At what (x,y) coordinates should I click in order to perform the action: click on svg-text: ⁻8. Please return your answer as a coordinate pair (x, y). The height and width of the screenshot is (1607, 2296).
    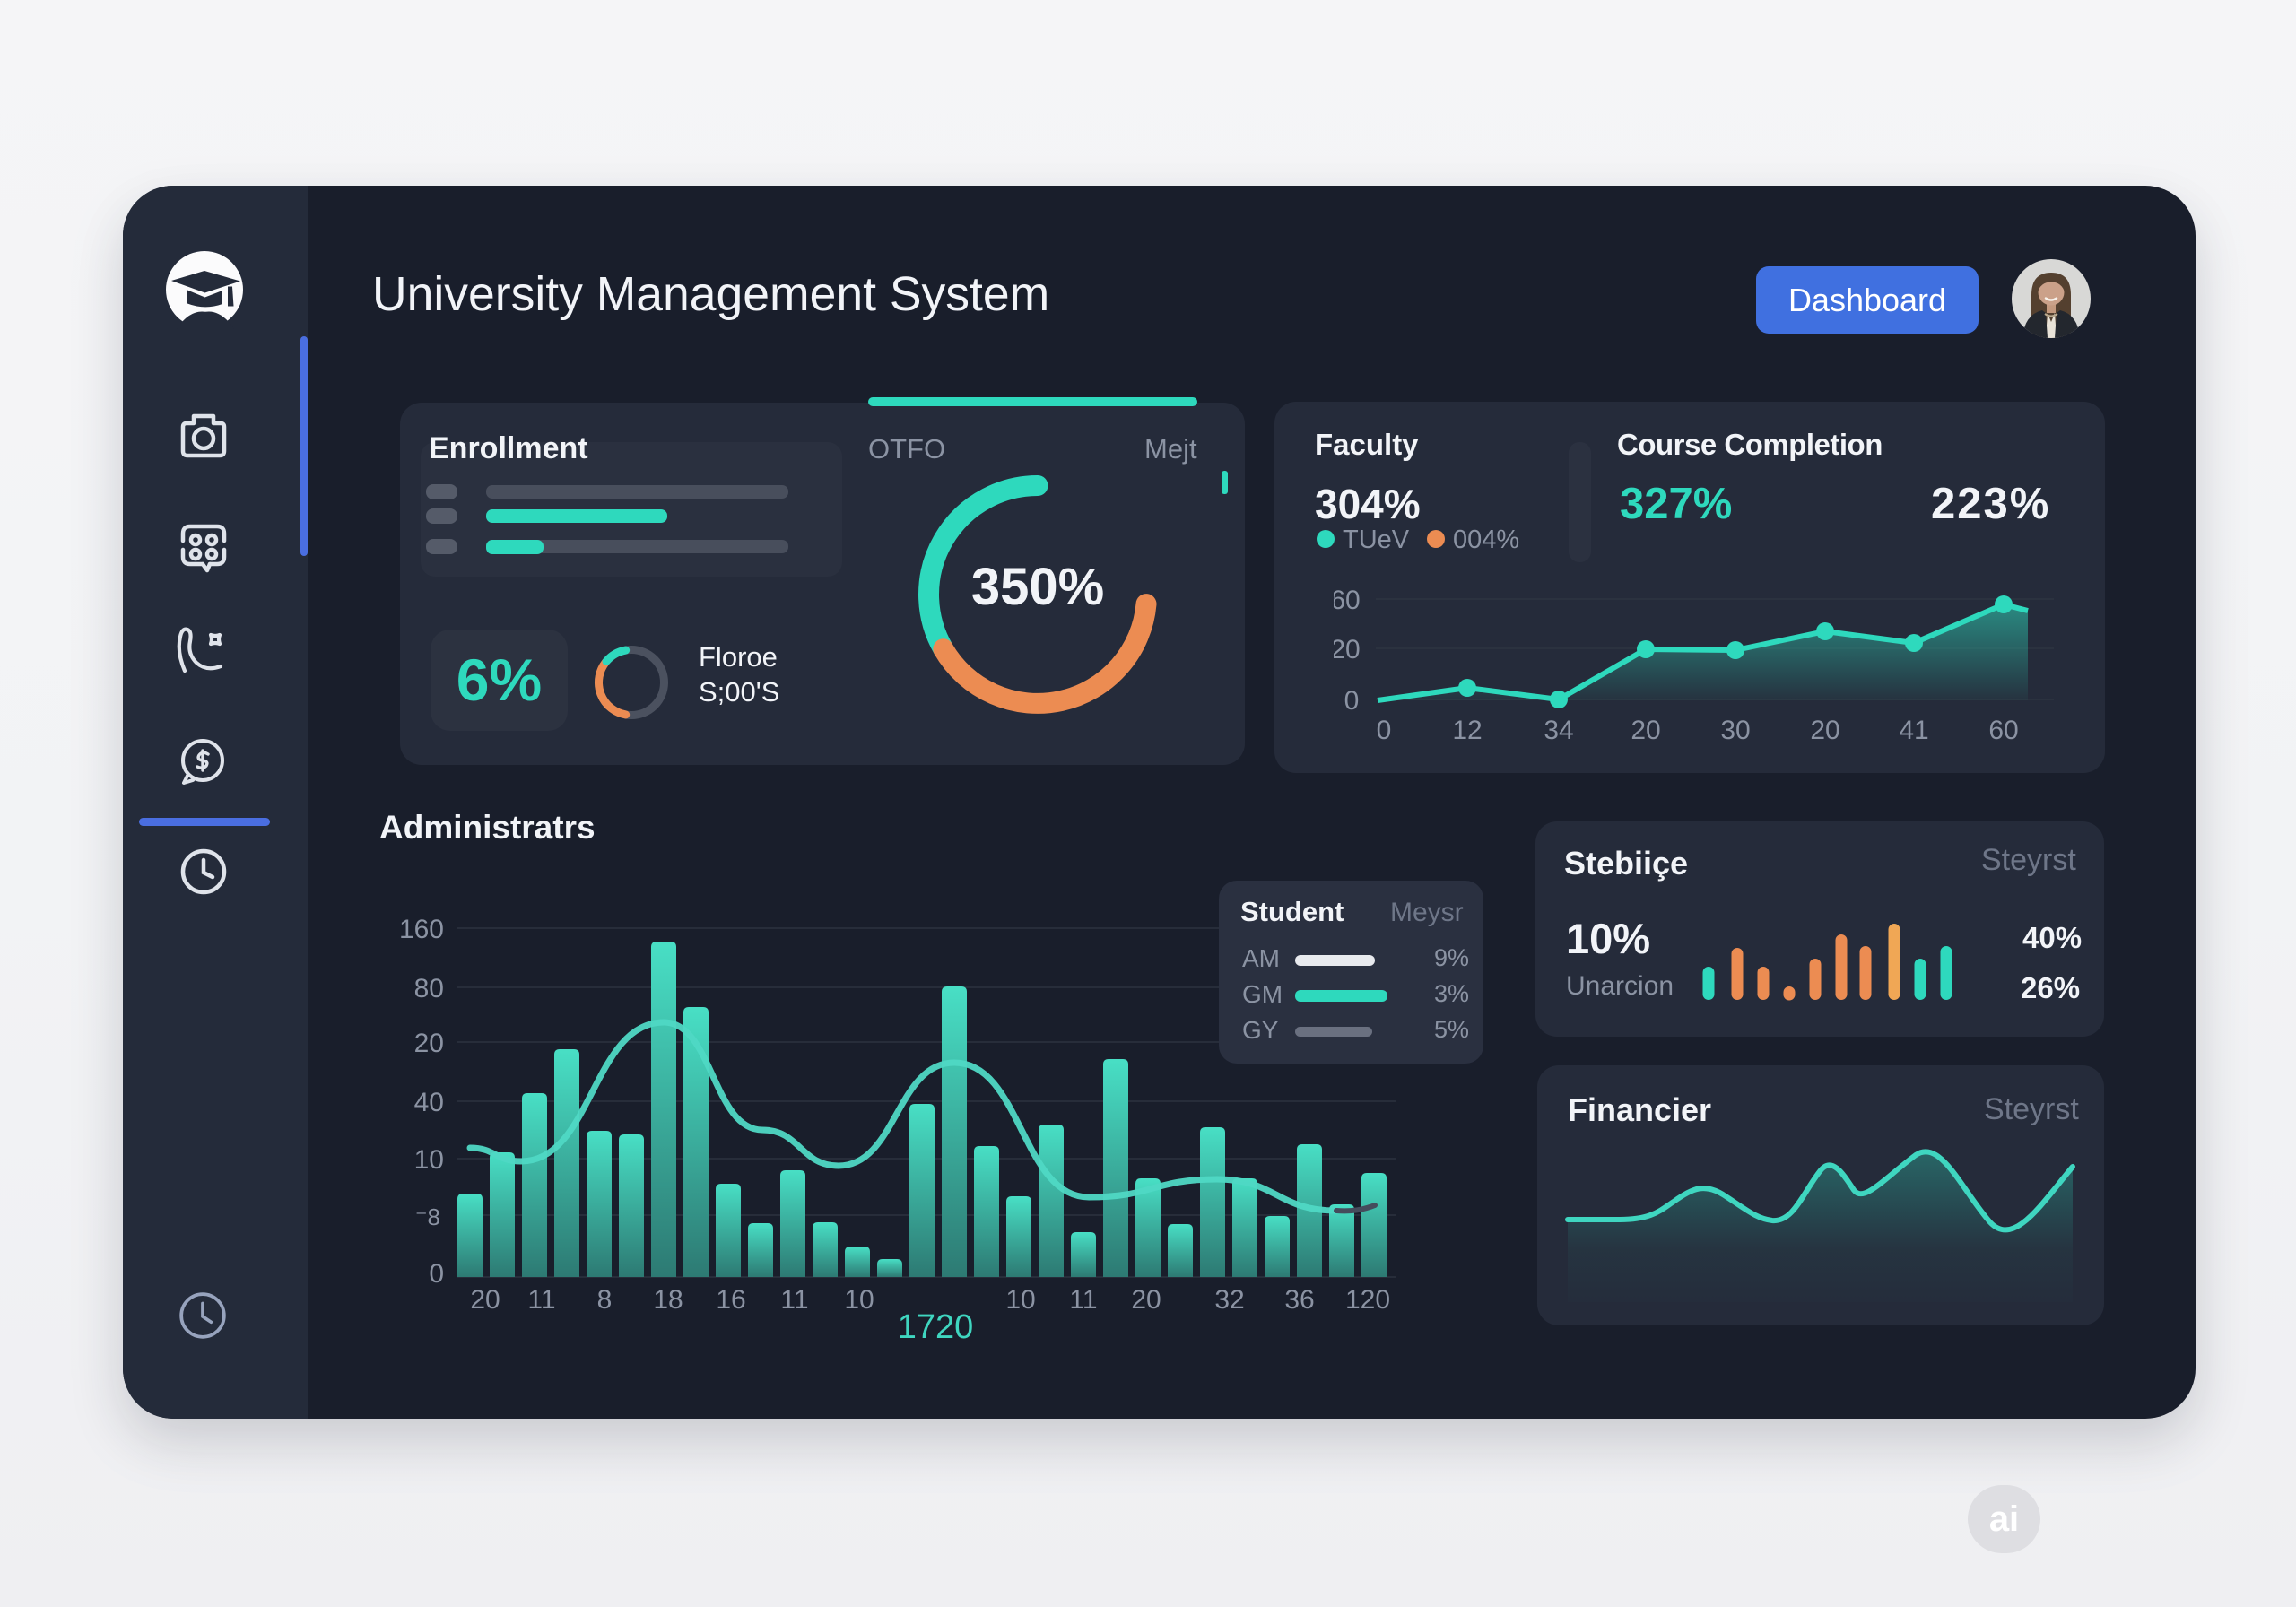
    Looking at the image, I should click on (427, 1217).